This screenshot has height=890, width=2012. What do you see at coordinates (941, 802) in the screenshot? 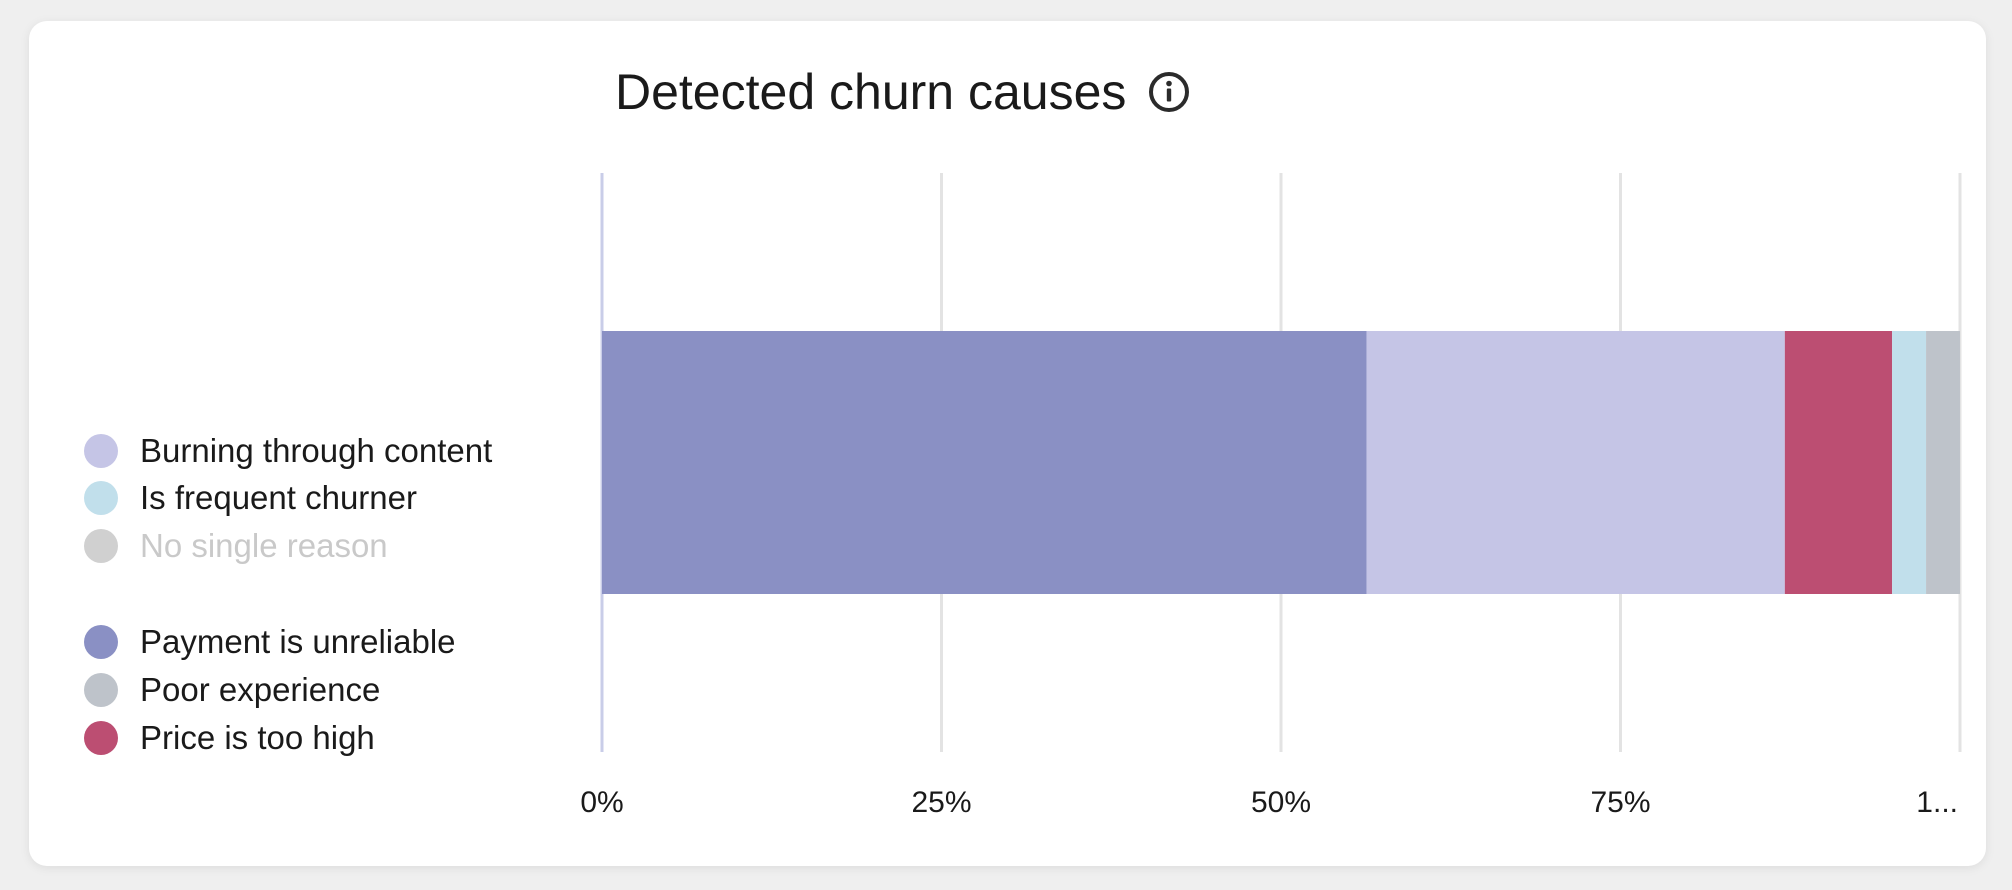
I see `x-tick-label: 25%` at bounding box center [941, 802].